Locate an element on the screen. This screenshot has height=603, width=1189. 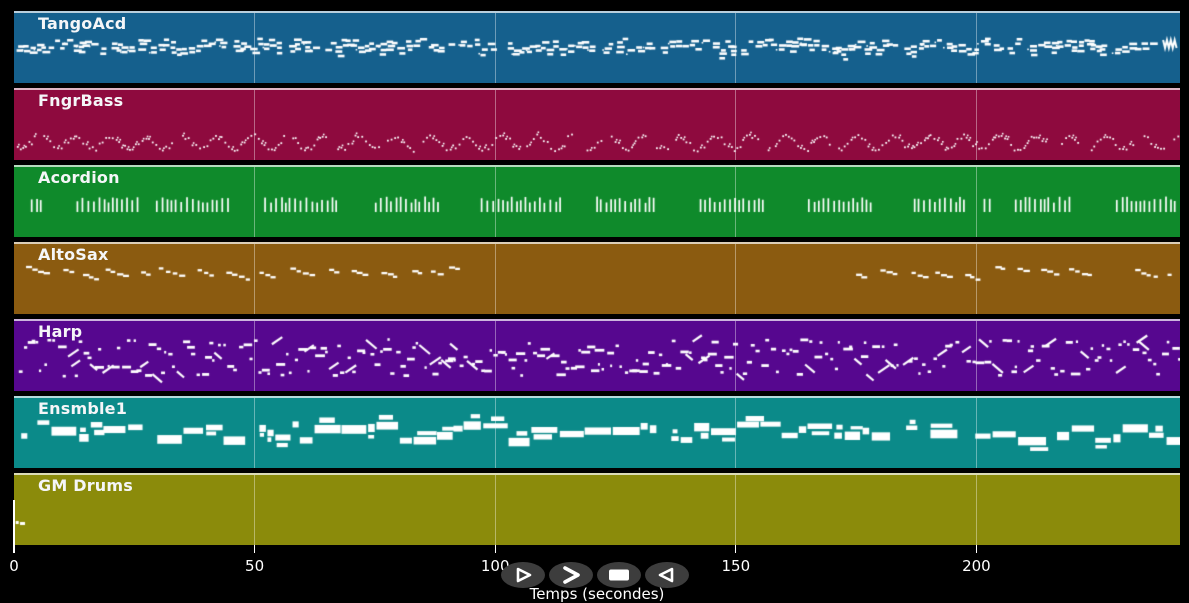
rewind-icon is located at coordinates (666, 575).